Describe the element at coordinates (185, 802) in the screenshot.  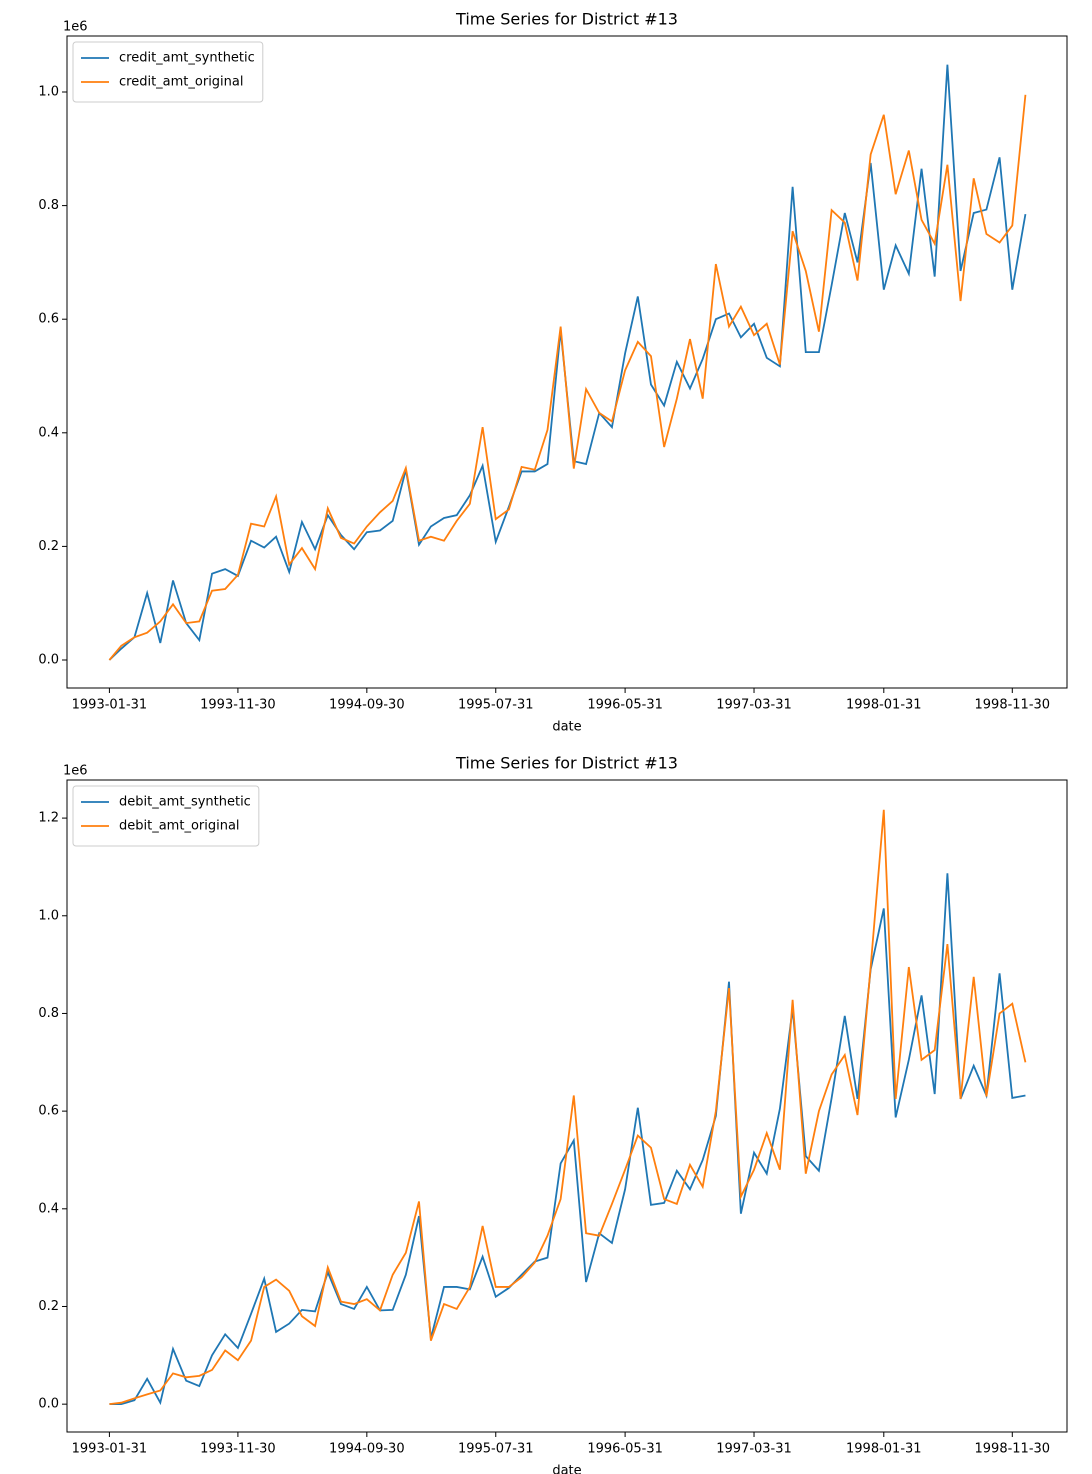
I see `legend-label: debit_amt_synthetic` at that location.